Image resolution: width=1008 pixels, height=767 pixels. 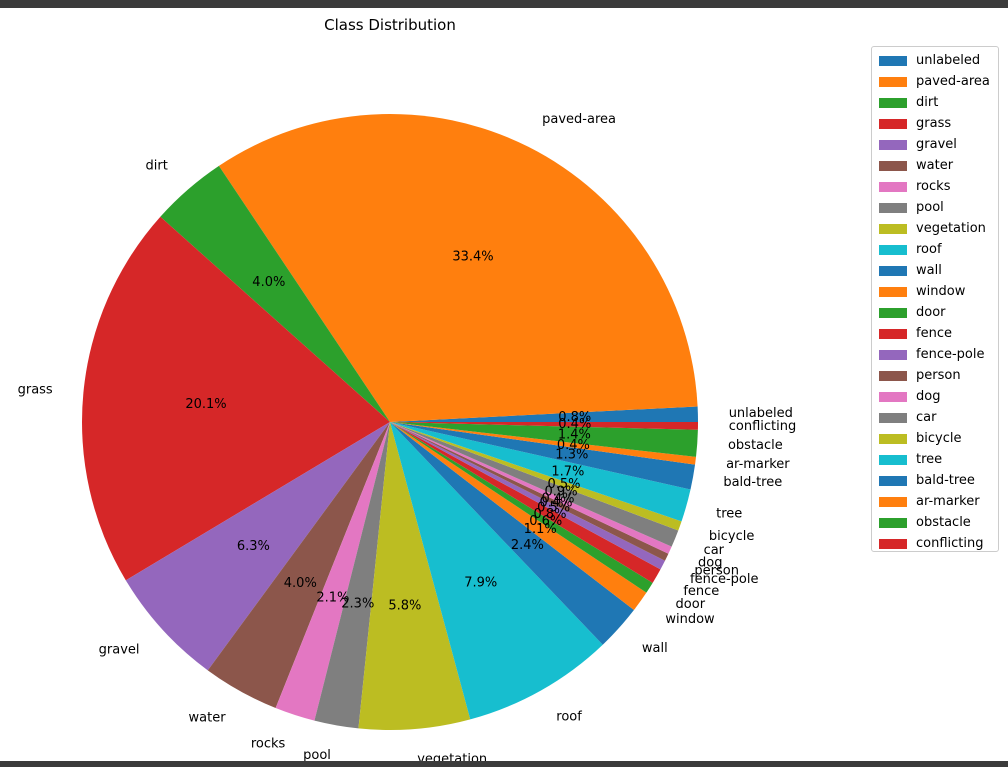 I want to click on legend-label: obstacle, so click(x=943, y=522).